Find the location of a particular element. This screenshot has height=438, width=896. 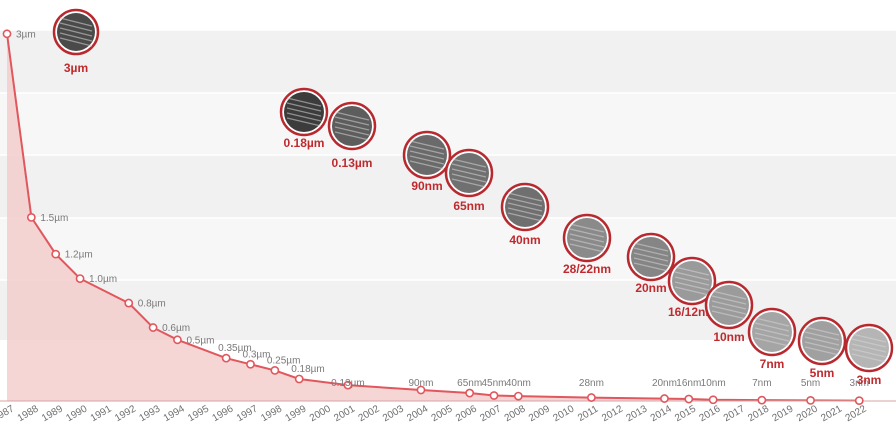

data-label: 0.18µm is located at coordinates (308, 369).